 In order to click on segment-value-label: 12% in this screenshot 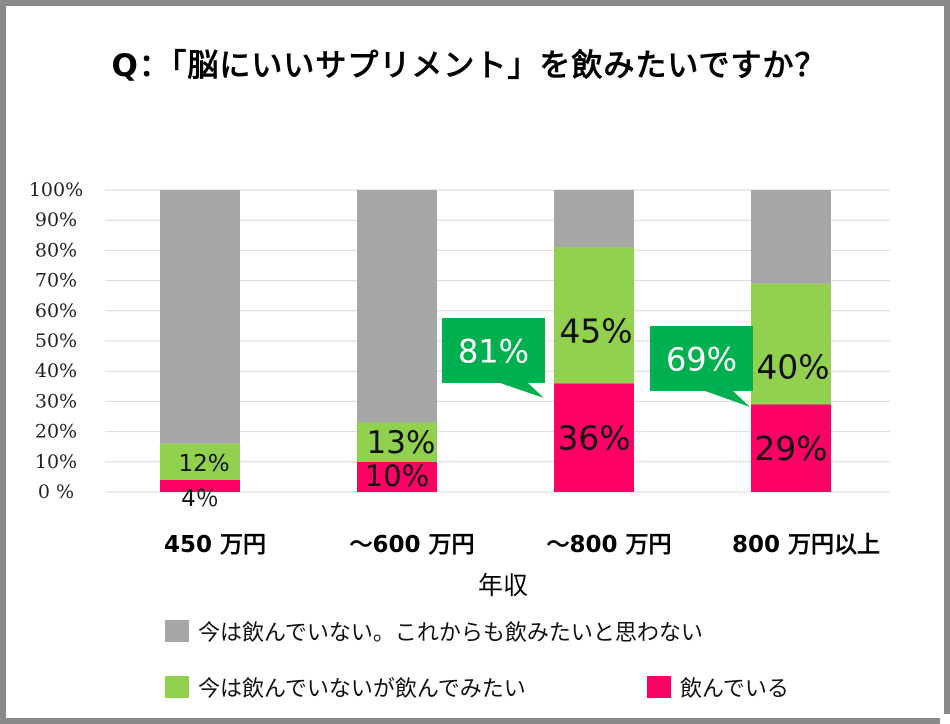, I will do `click(203, 464)`.